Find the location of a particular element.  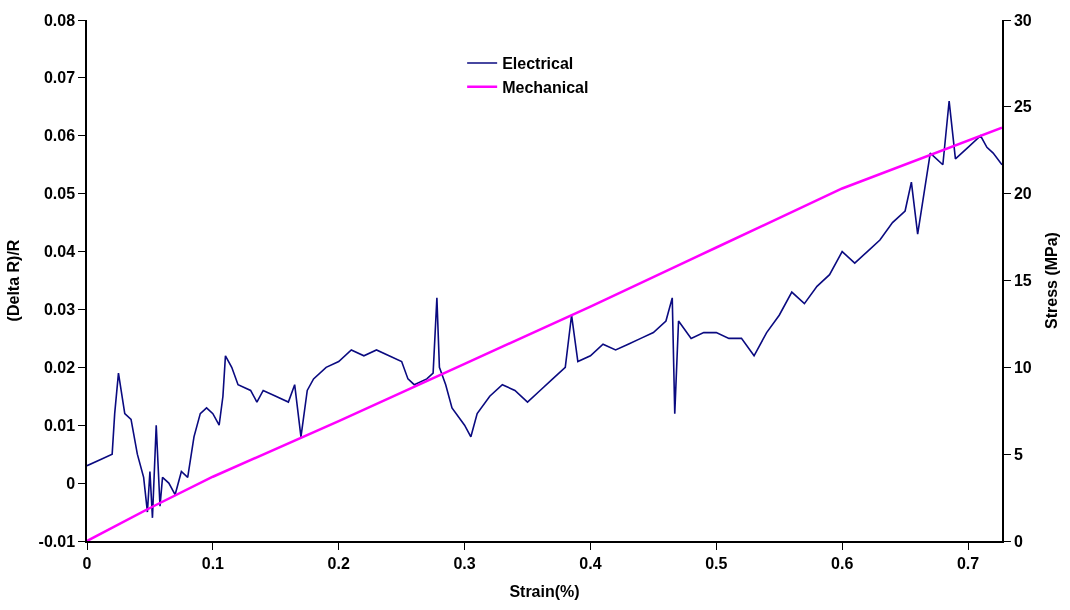

y2-tick-label: 0 is located at coordinates (1018, 541).